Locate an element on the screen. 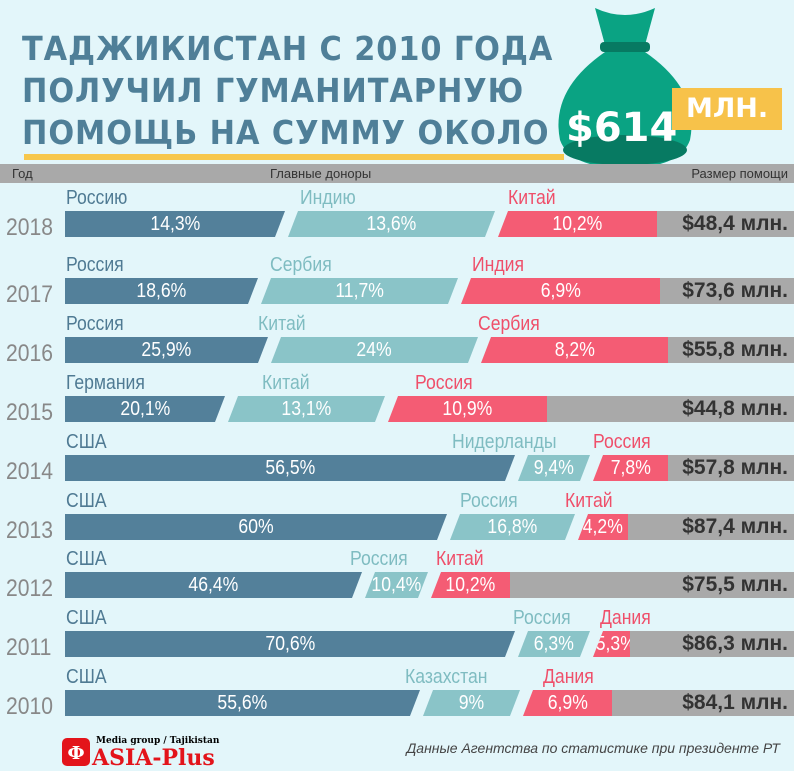 Image resolution: width=794 pixels, height=771 pixels. donor-percent: 11,7% is located at coordinates (359, 291).